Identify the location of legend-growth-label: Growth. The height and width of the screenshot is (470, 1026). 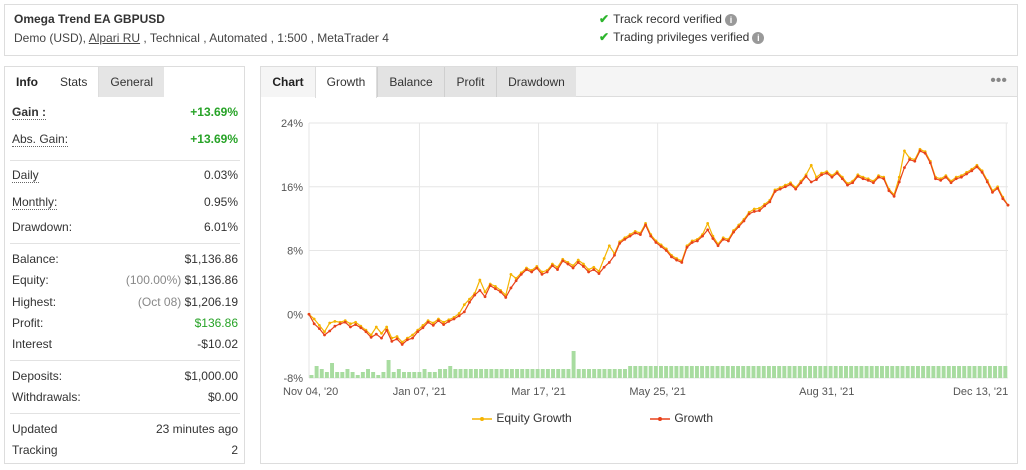
(694, 418).